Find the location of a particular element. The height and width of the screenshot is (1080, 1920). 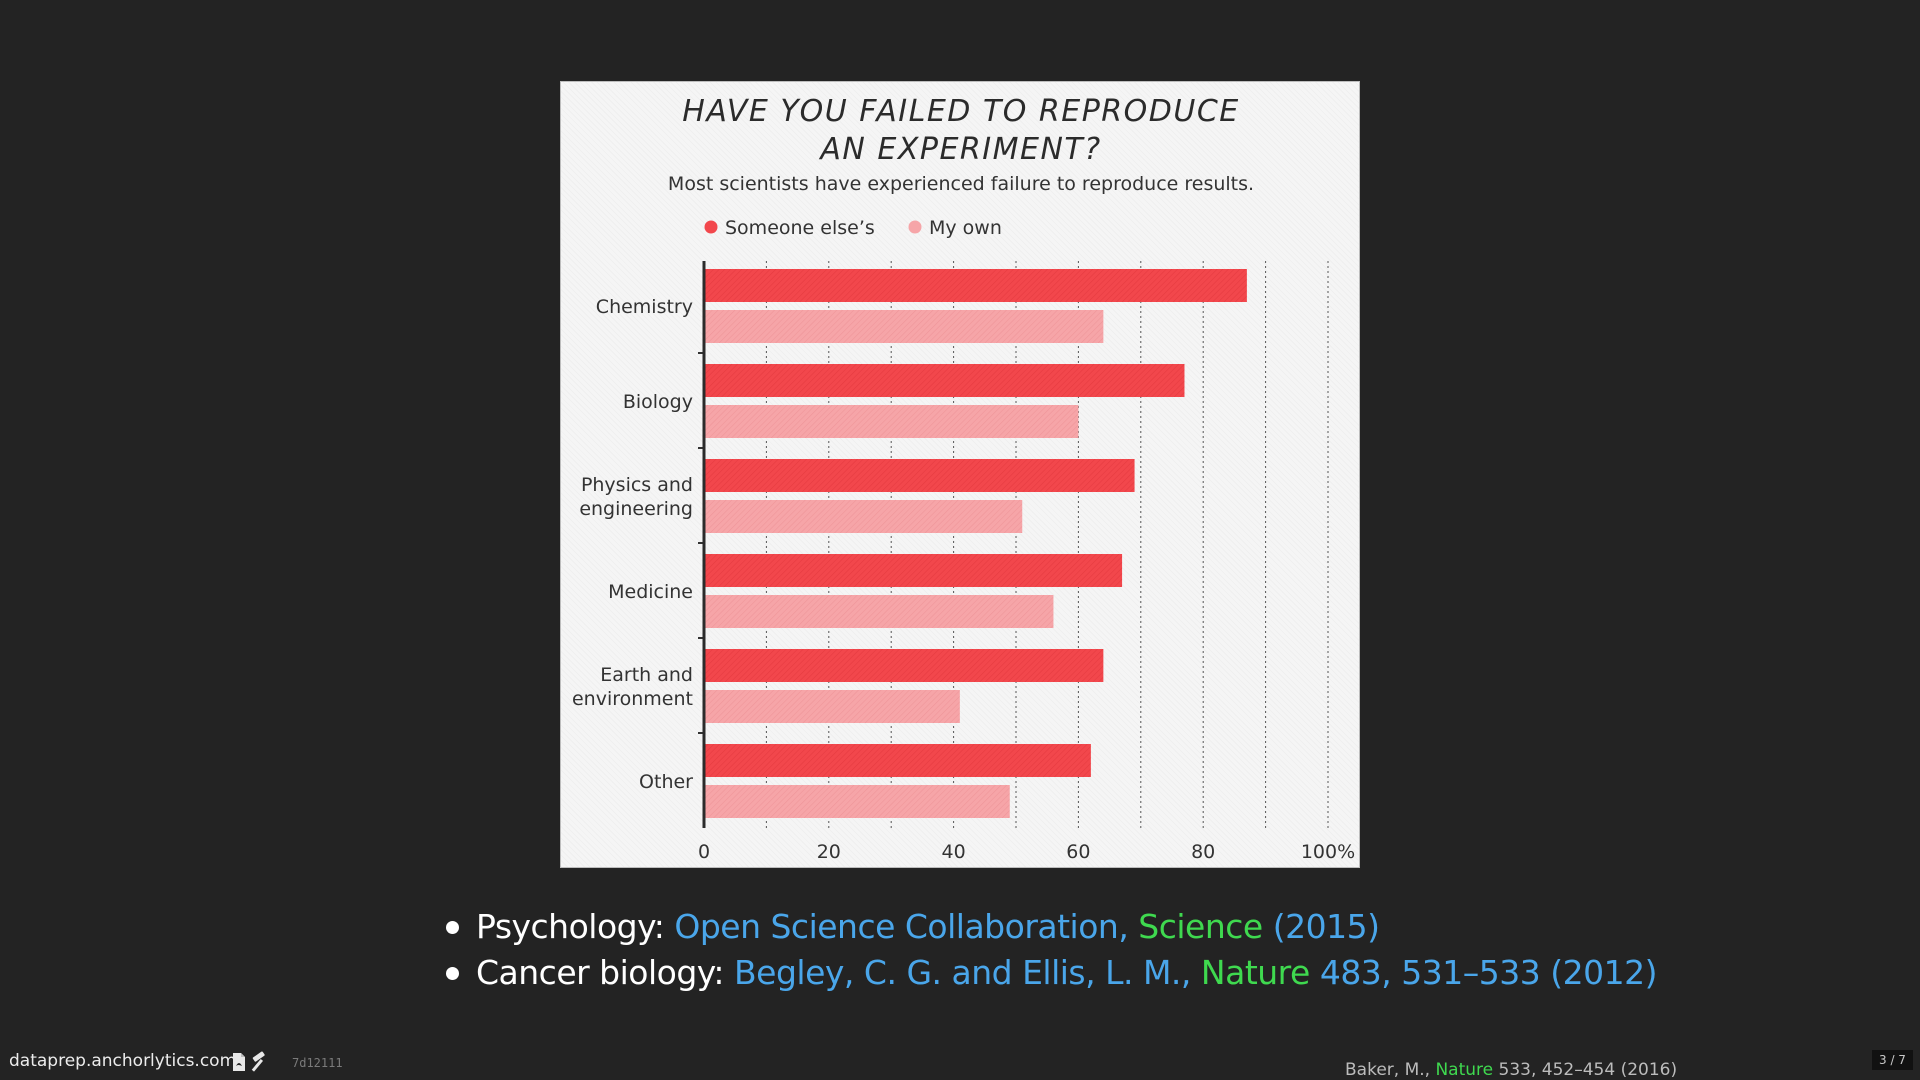

category-label: Biology is located at coordinates (658, 402).